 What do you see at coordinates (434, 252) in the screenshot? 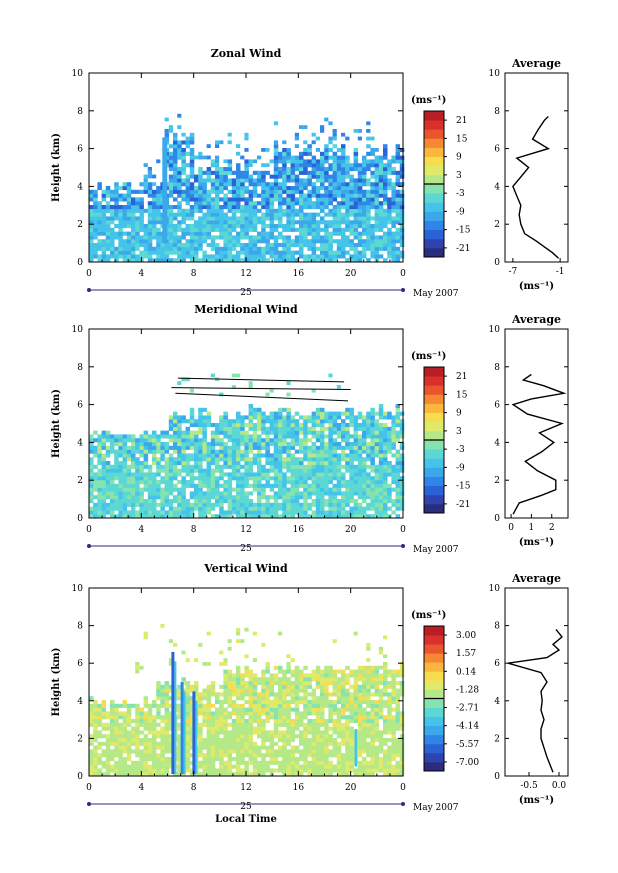
I see `colorbar-swatch` at bounding box center [434, 252].